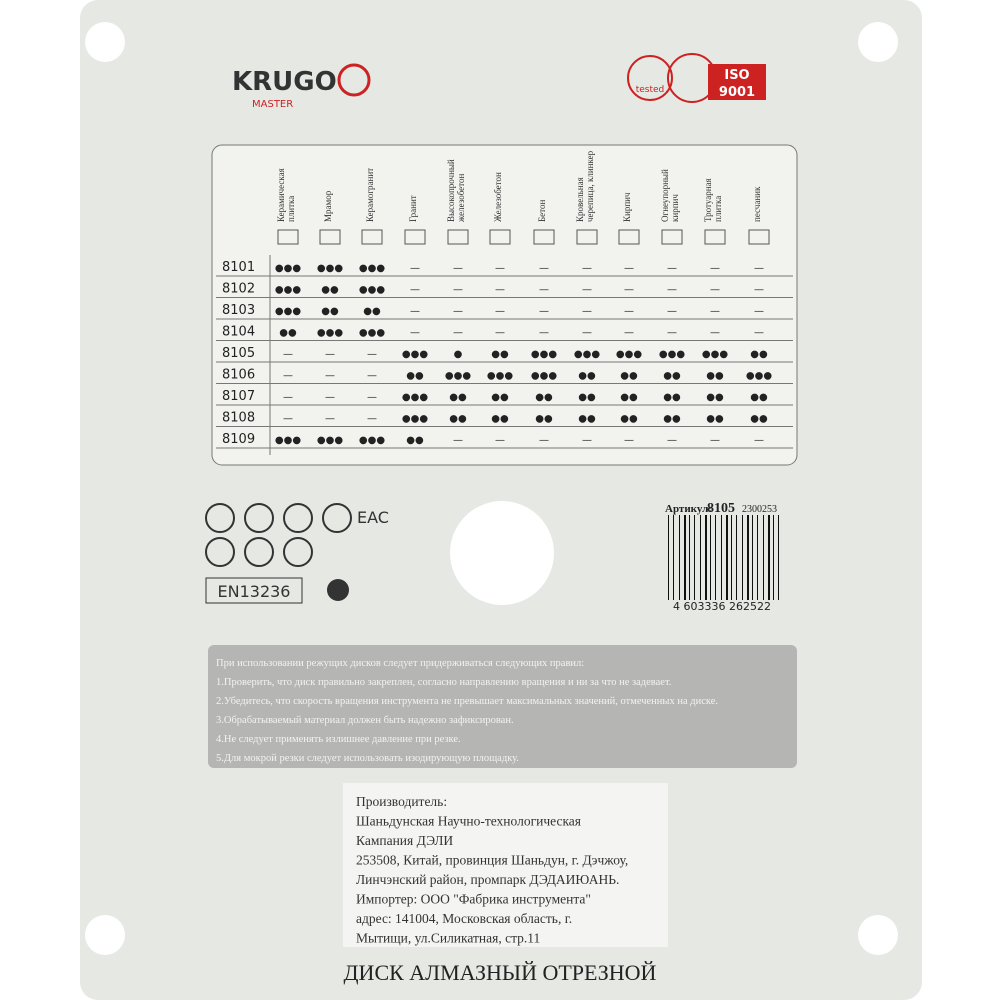 This screenshot has height=1000, width=1000. I want to click on row-code: 8107, so click(238, 396).